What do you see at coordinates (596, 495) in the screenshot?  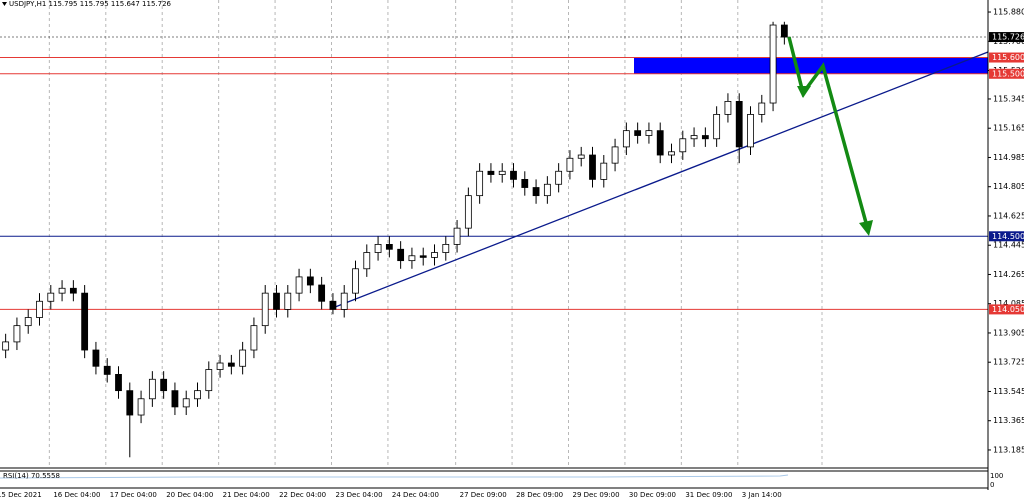 I see `x-tick-label: 29 Dec 09:00` at bounding box center [596, 495].